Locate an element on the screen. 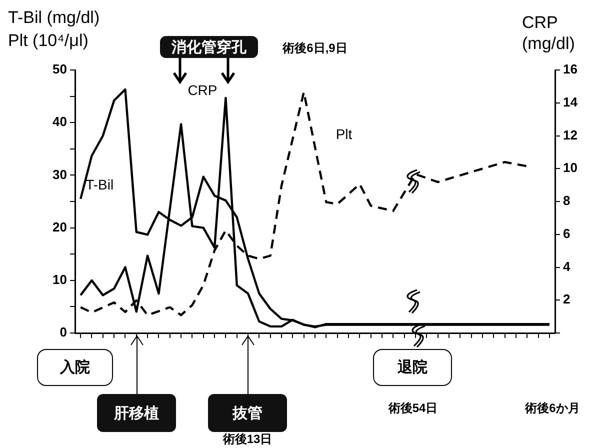  text: 抜管 is located at coordinates (247, 413).